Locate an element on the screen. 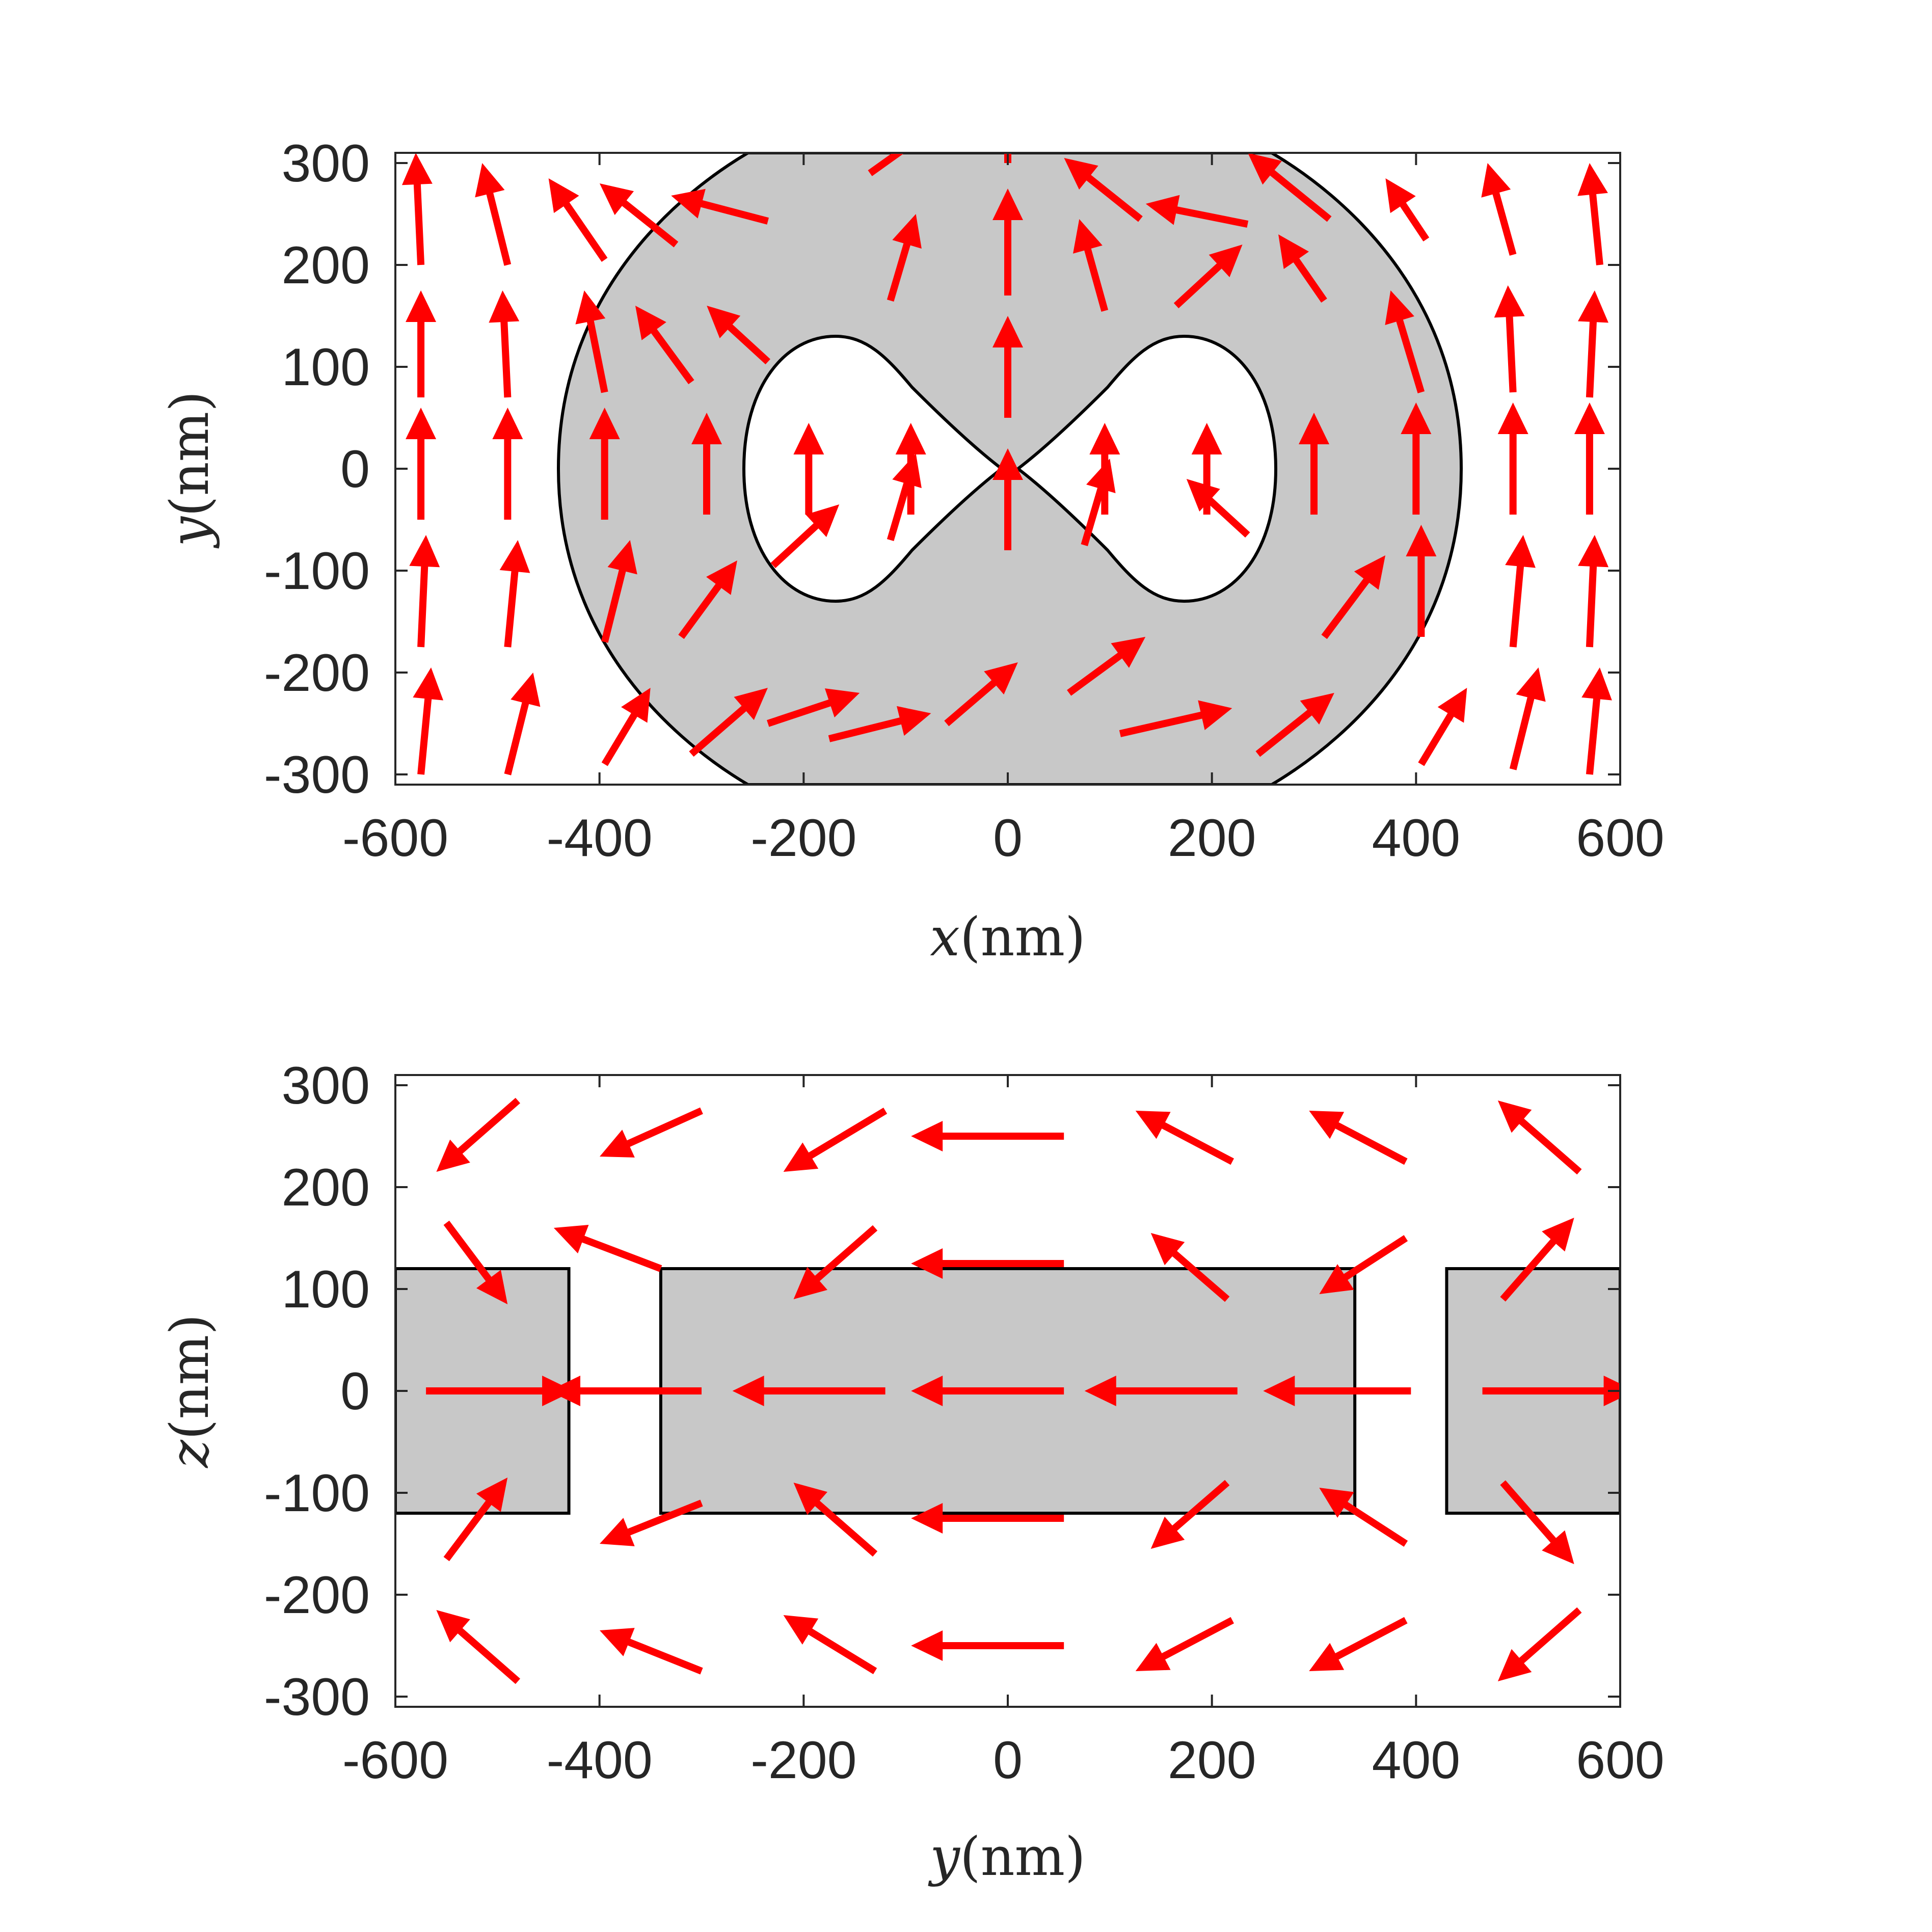 Image resolution: width=1932 pixels, height=1932 pixels. top-ylabel: y(nm) is located at coordinates (190, 470).